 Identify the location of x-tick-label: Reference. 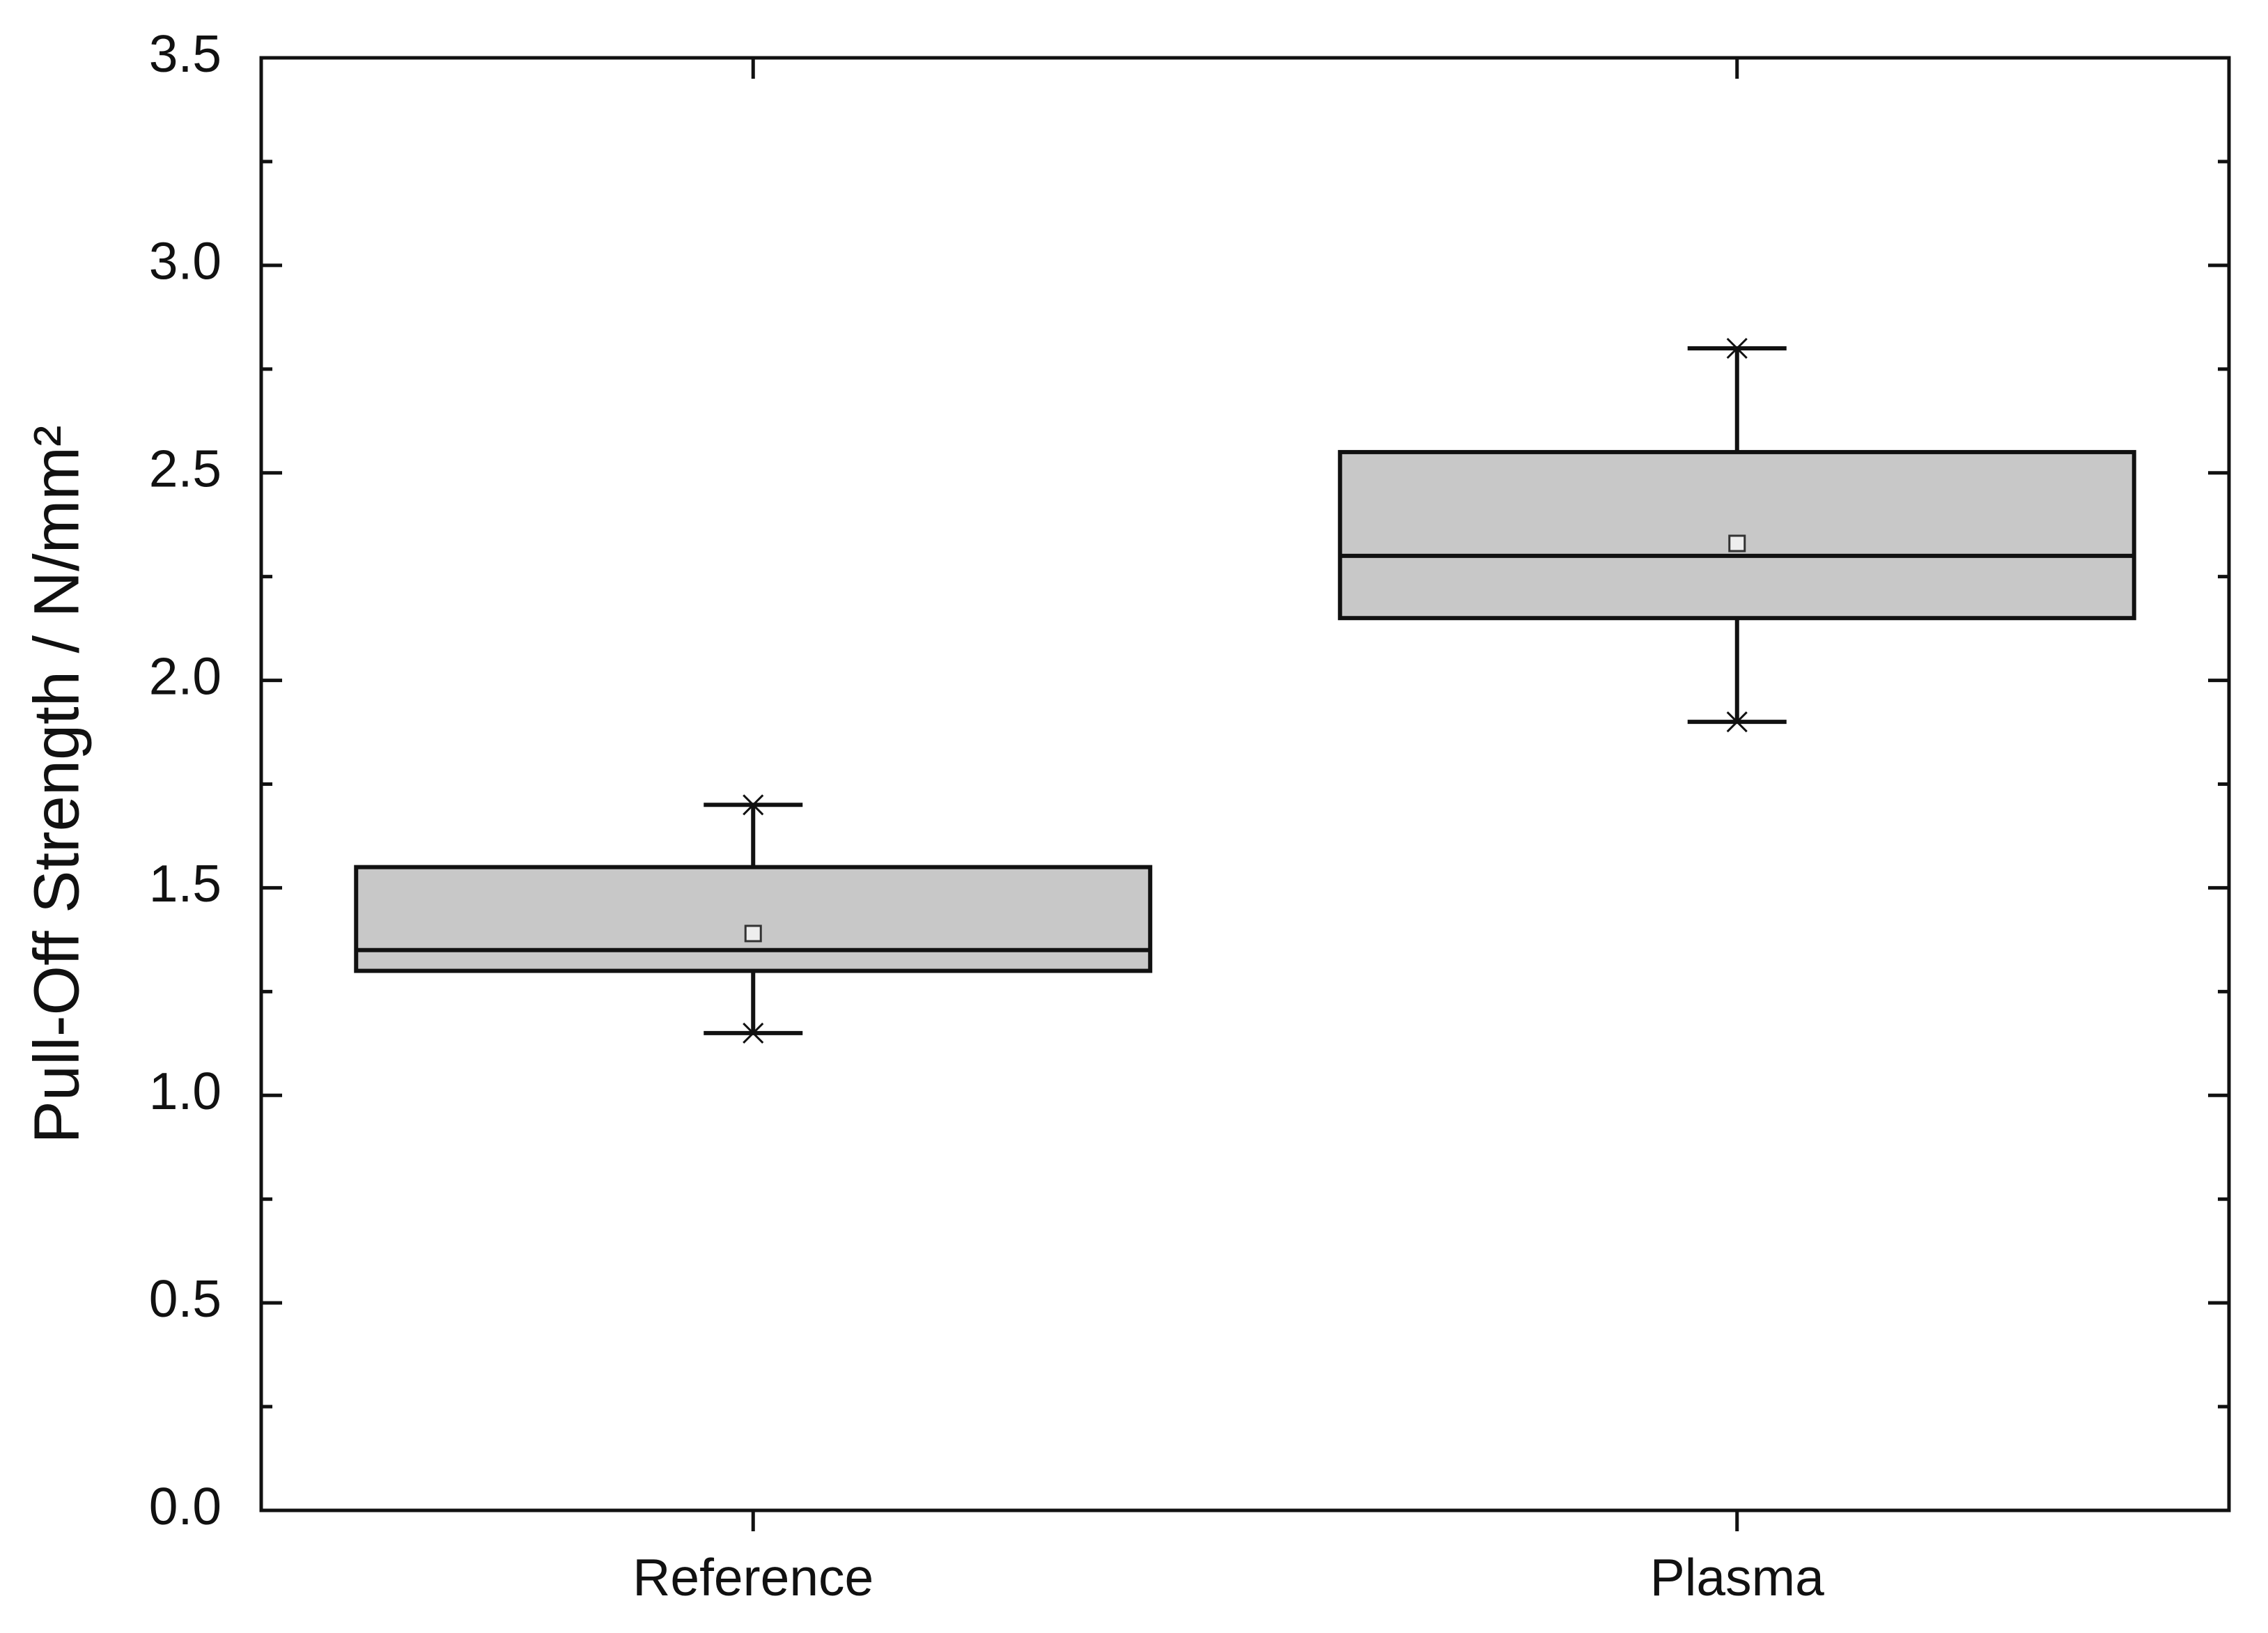
(752, 1577).